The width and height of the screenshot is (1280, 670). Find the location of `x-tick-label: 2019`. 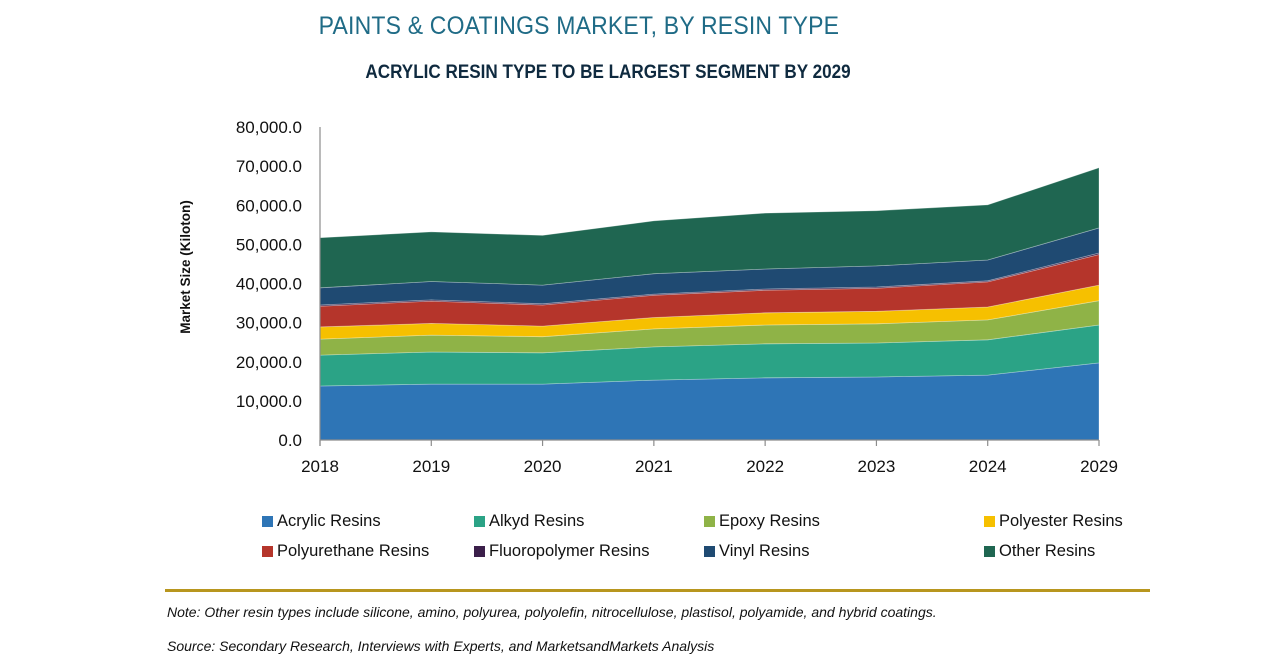

x-tick-label: 2019 is located at coordinates (431, 466).